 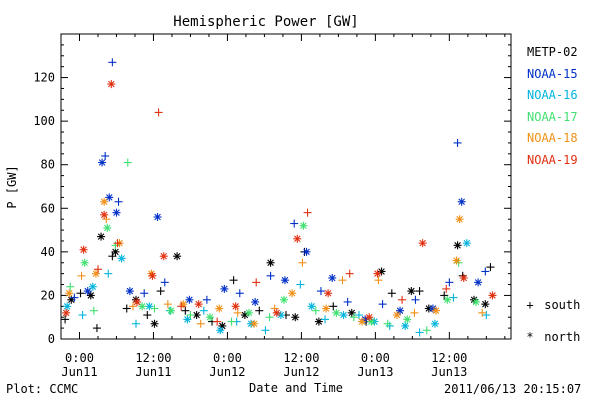 What do you see at coordinates (530, 305) in the screenshot?
I see `symbol-legend-marker: +` at bounding box center [530, 305].